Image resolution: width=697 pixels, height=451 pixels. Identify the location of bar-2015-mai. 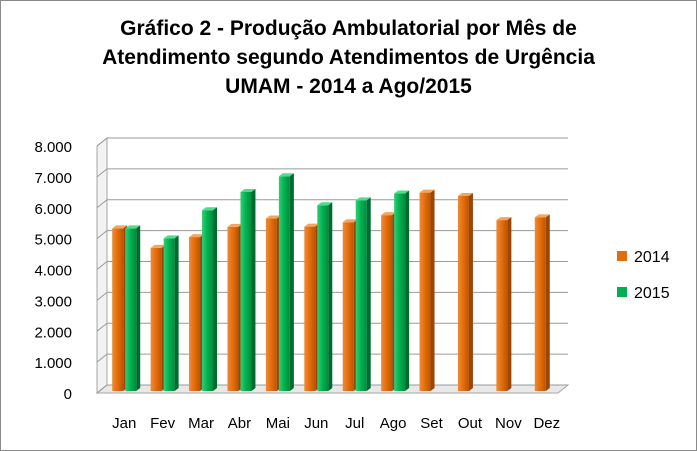
(286, 282).